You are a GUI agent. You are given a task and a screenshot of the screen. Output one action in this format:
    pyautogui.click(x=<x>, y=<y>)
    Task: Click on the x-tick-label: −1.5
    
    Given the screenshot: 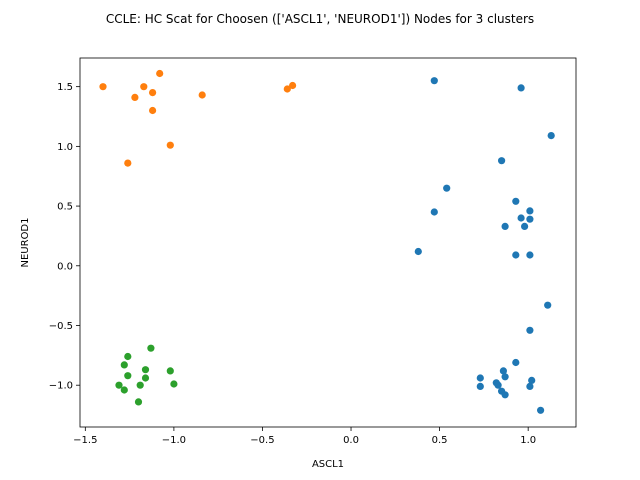 What is the action you would take?
    pyautogui.click(x=85, y=440)
    